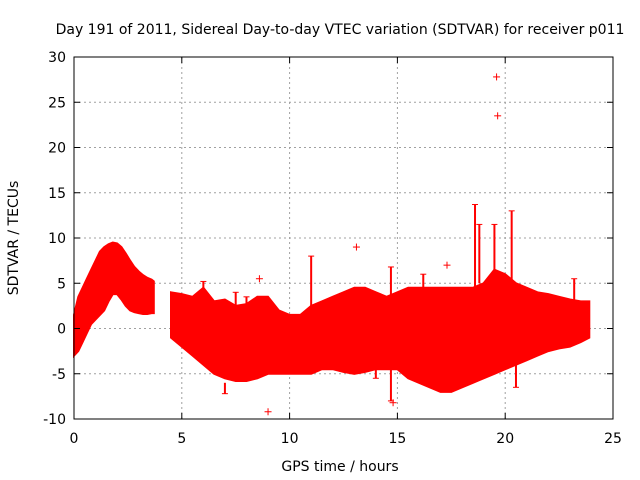  I want to click on y-tick-label: -10, so click(54, 420).